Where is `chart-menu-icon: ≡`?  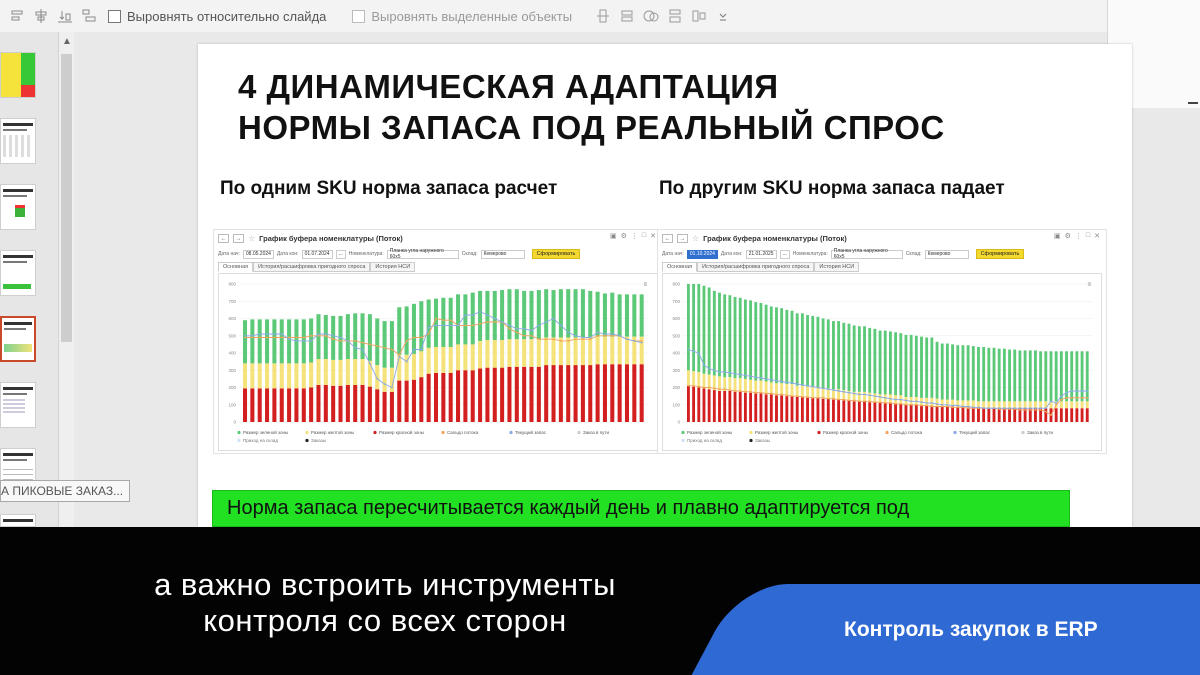
chart-menu-icon: ≡ is located at coordinates (645, 285).